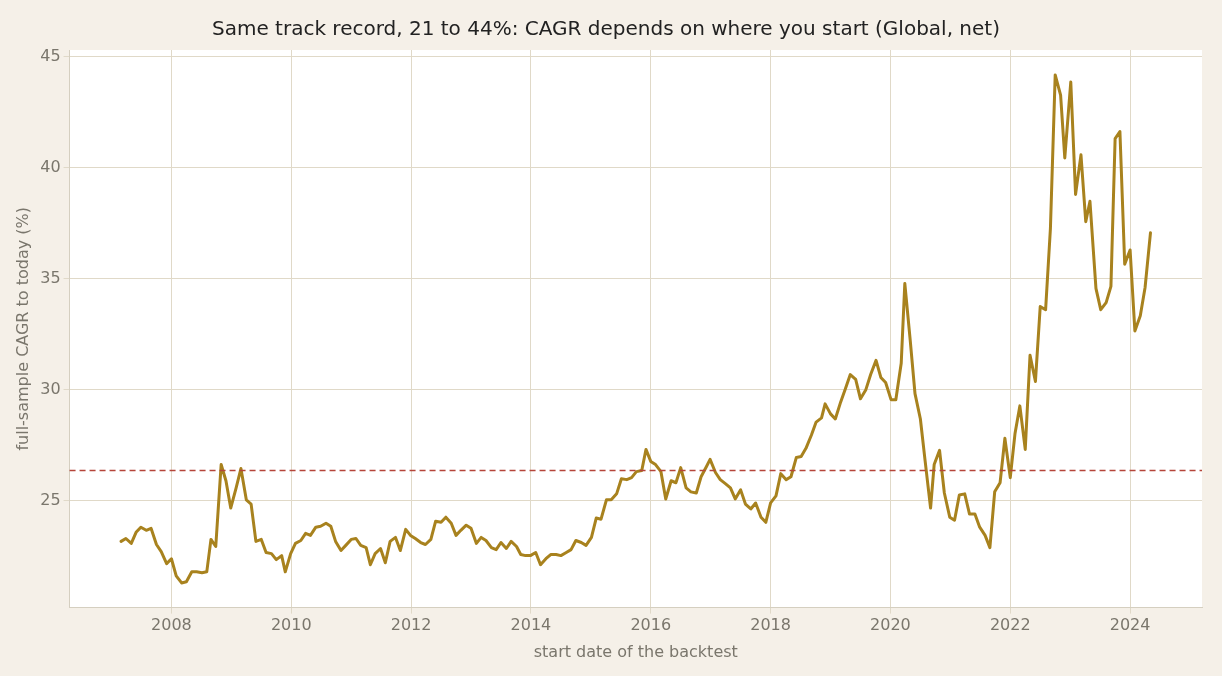 This screenshot has height=676, width=1222. I want to click on x-tick-label: 2016, so click(651, 625).